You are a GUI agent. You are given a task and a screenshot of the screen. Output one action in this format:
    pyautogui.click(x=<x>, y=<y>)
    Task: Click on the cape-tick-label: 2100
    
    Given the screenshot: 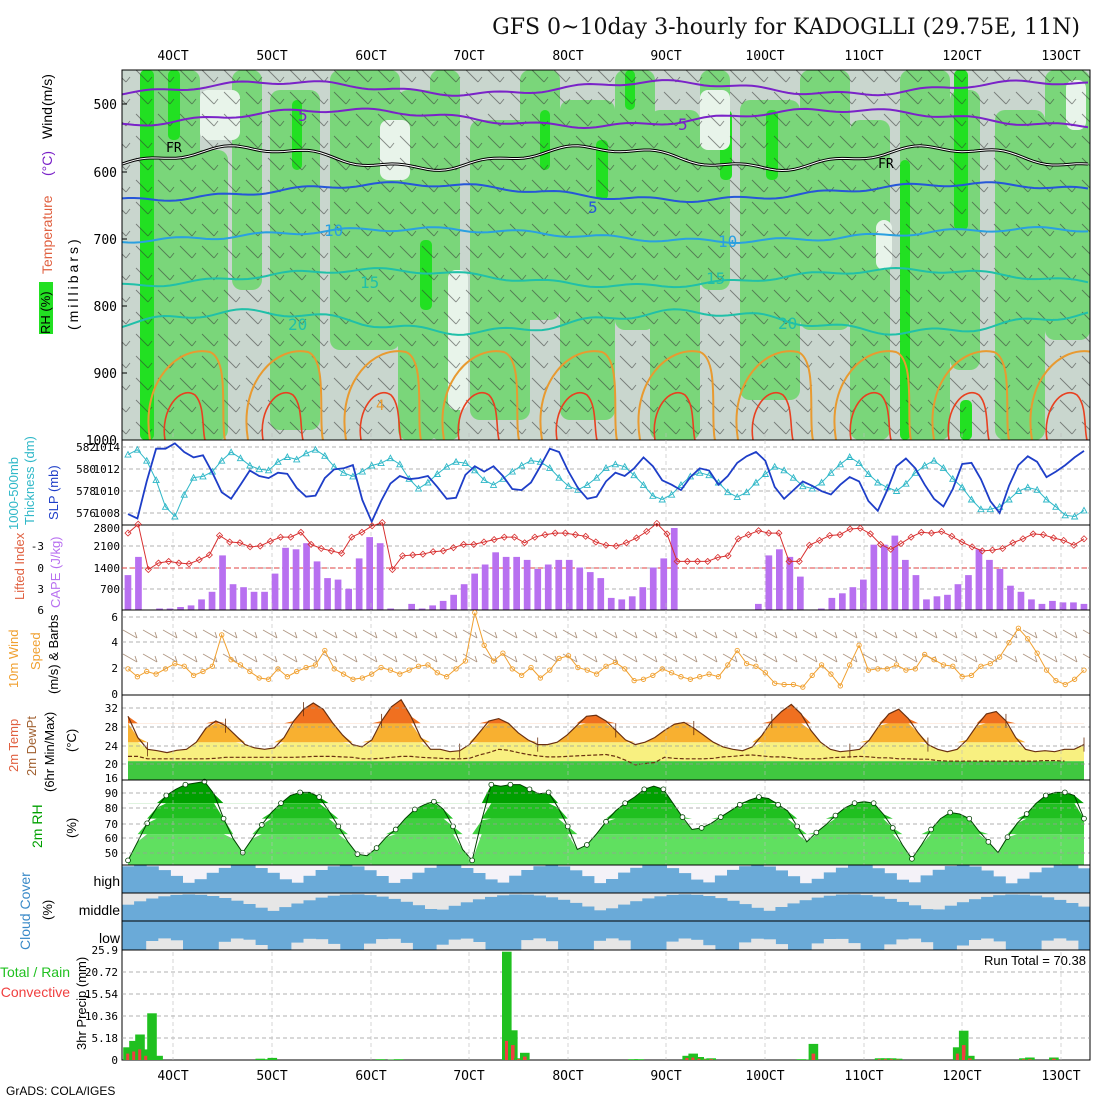 What is the action you would take?
    pyautogui.click(x=107, y=546)
    